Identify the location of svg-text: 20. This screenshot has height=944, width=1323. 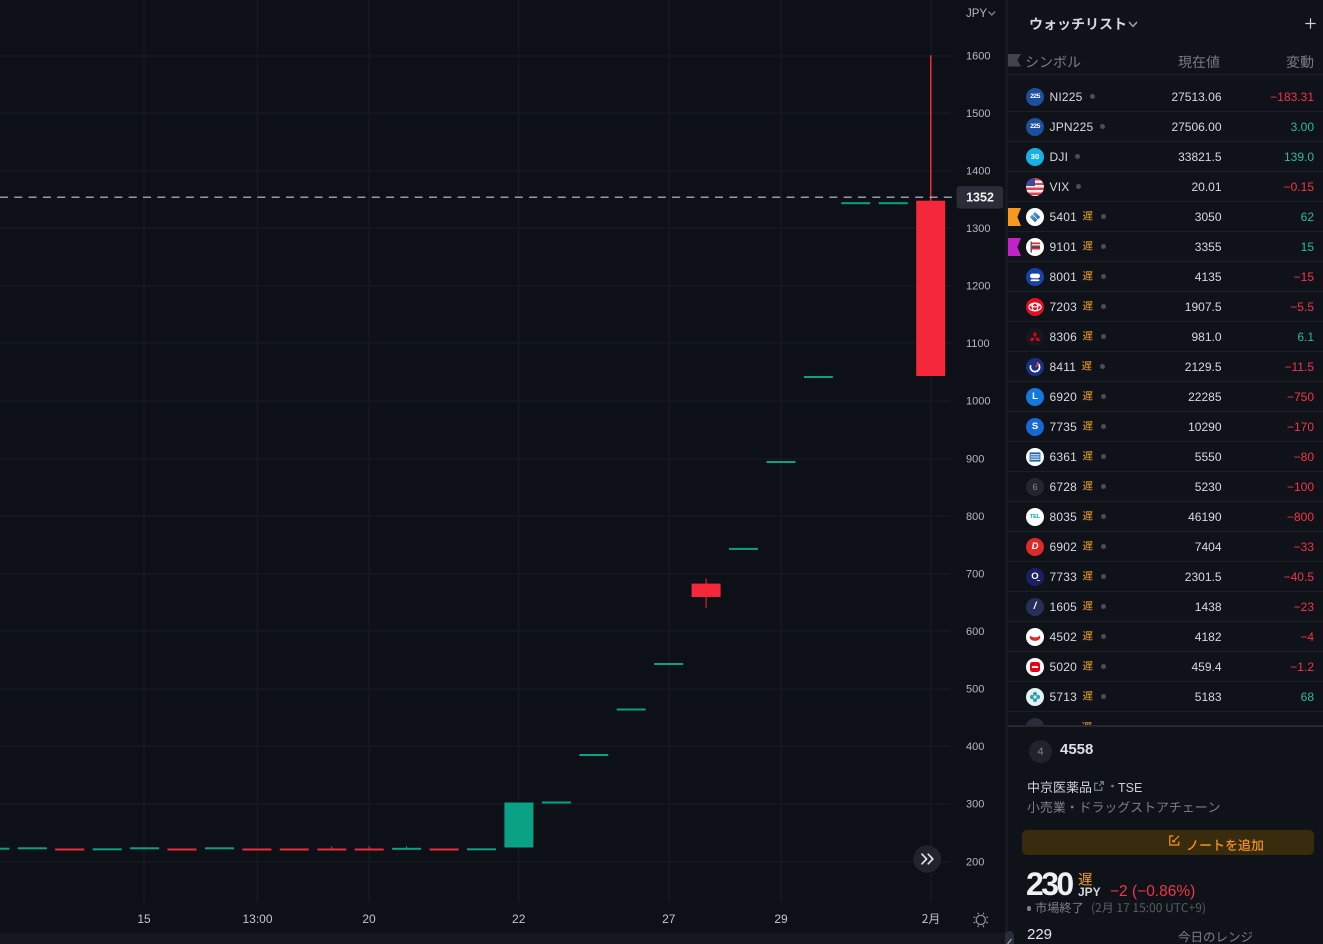
(369, 919).